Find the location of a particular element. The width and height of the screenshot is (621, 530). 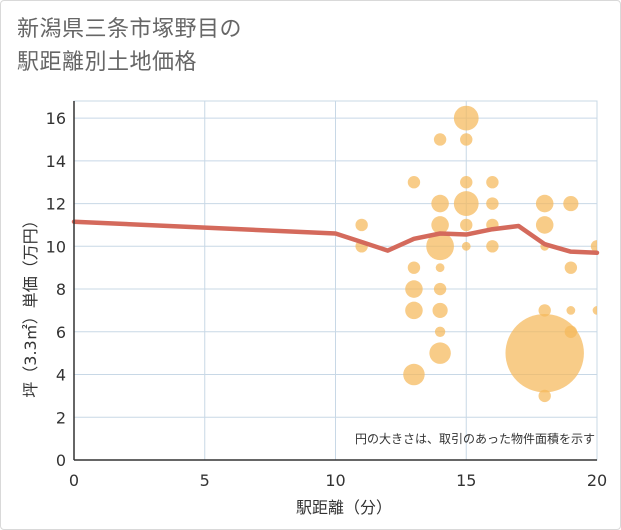

chart-title-line1: 新潟県三条市塚野目の is located at coordinates (130, 29).